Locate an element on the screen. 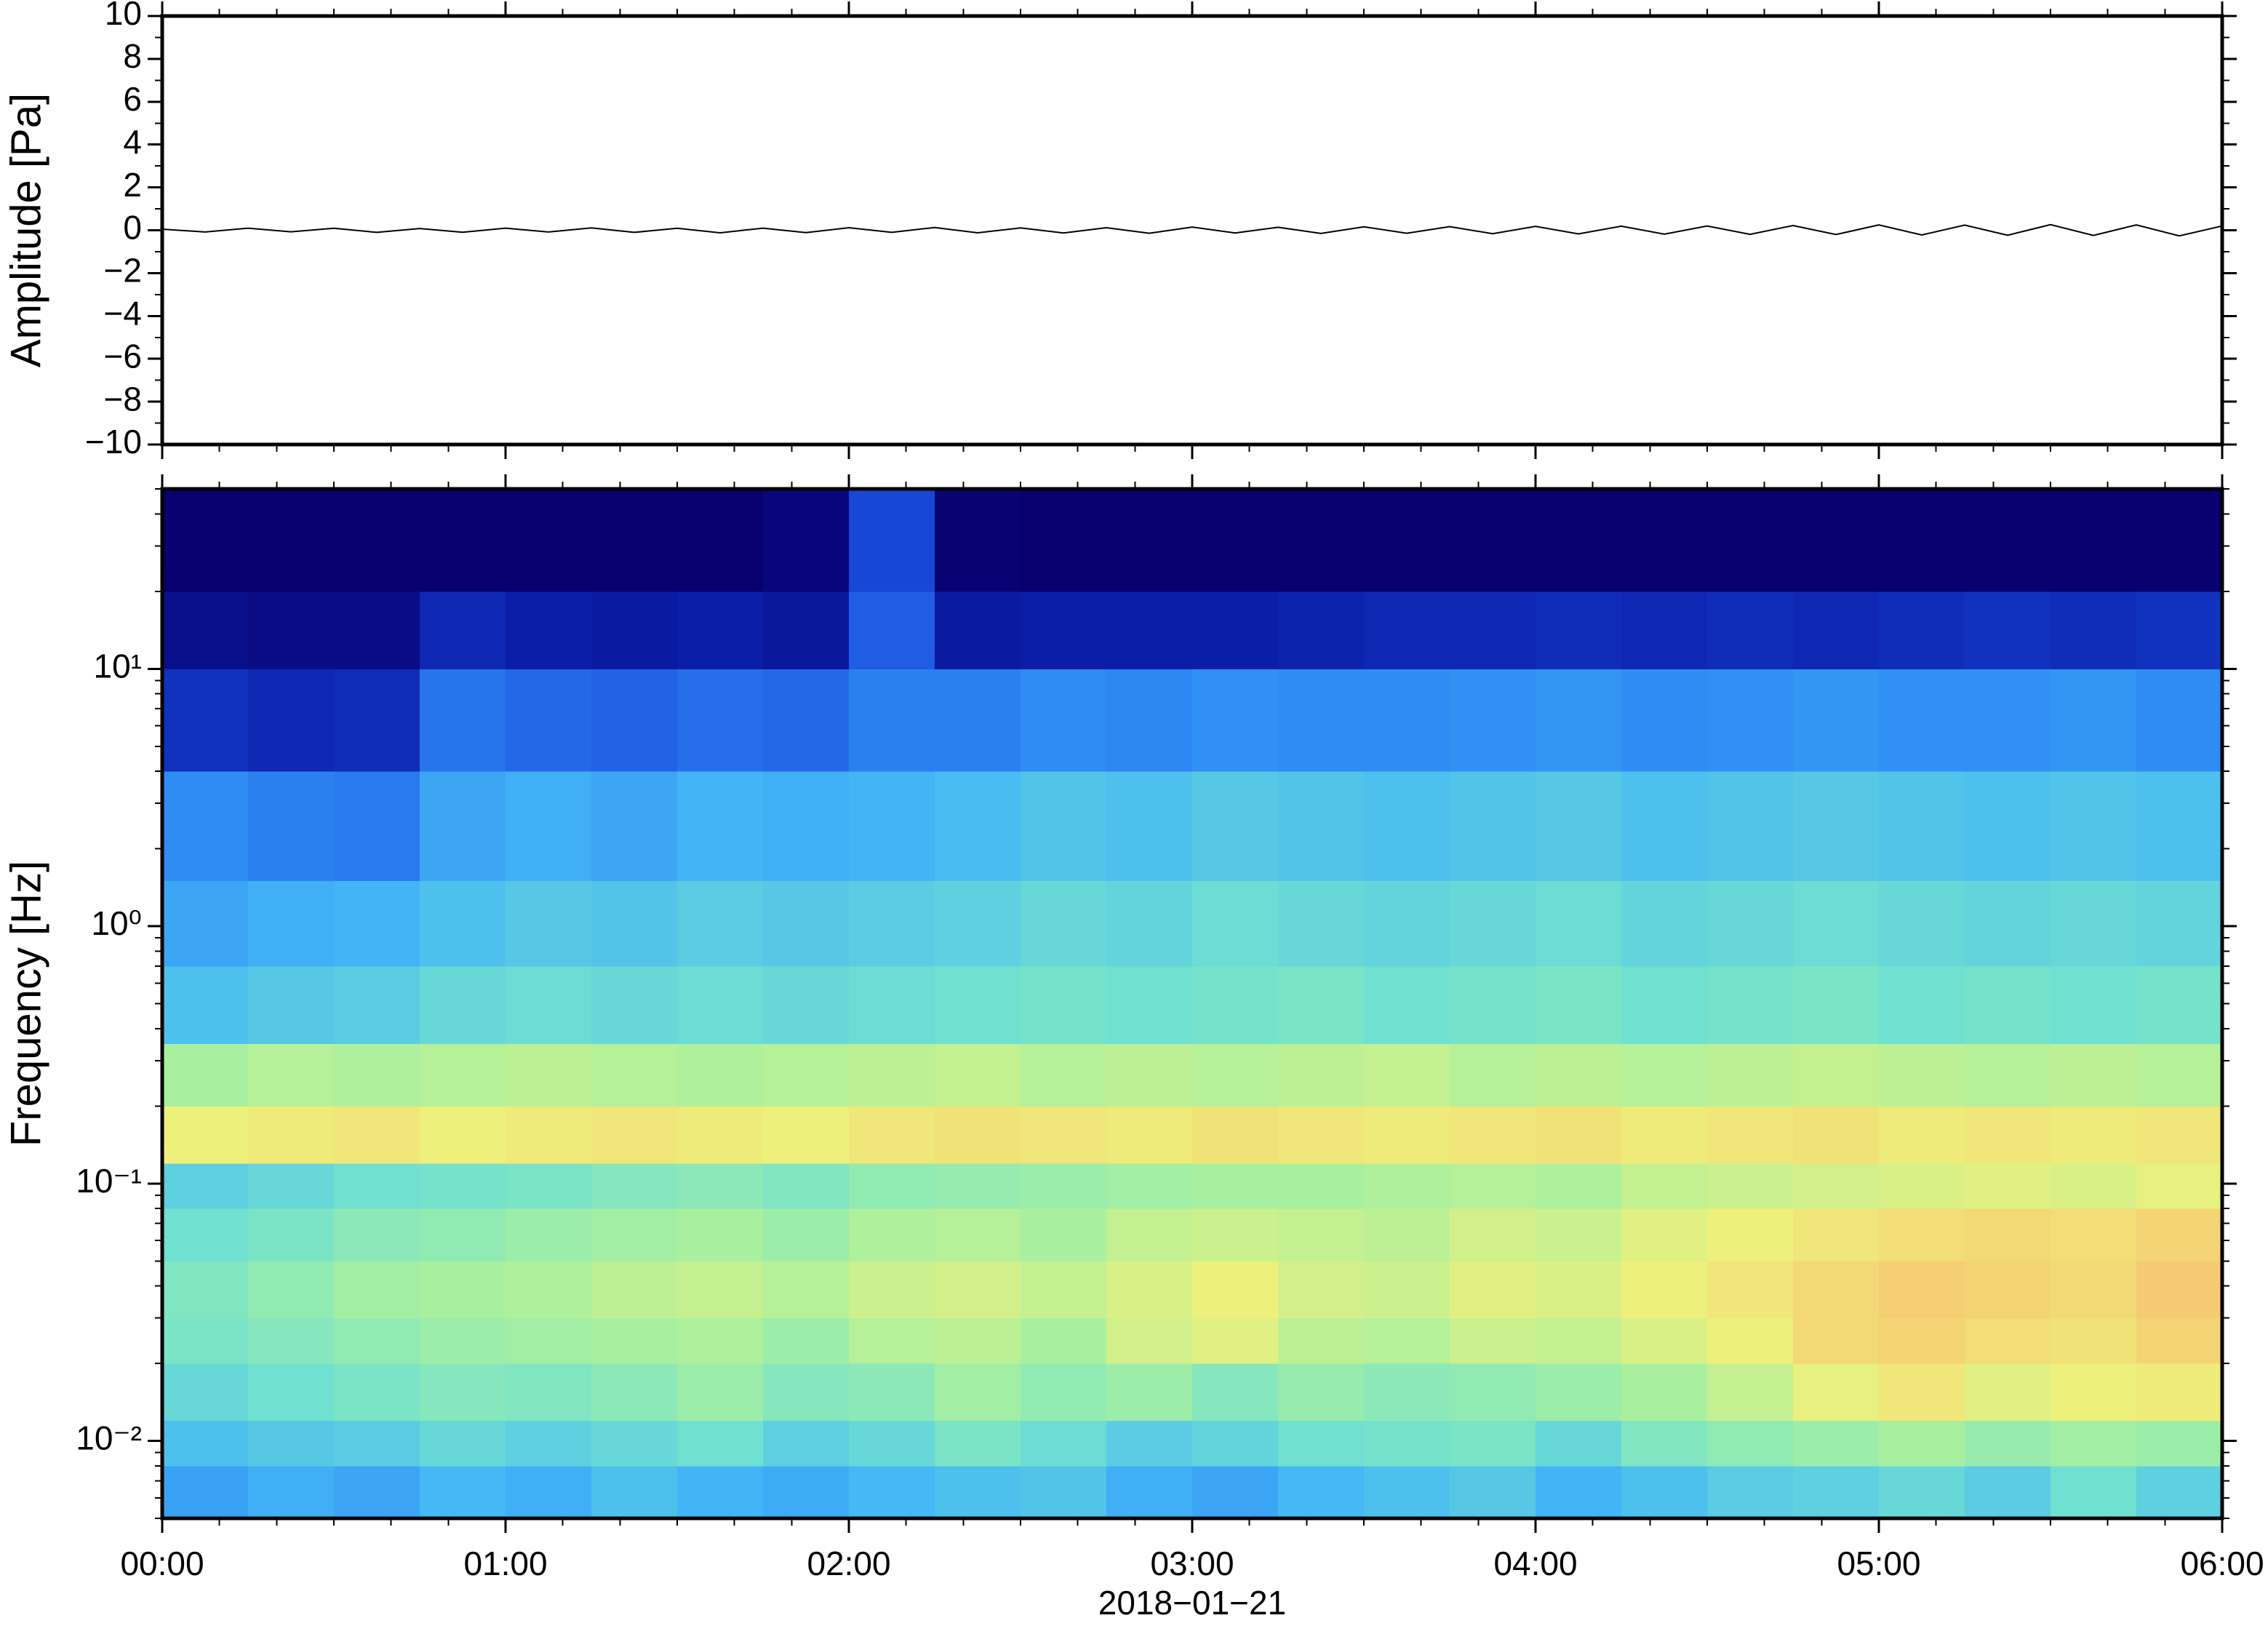 This screenshot has height=1626, width=2268. y-tick-label: −8 is located at coordinates (123, 399).